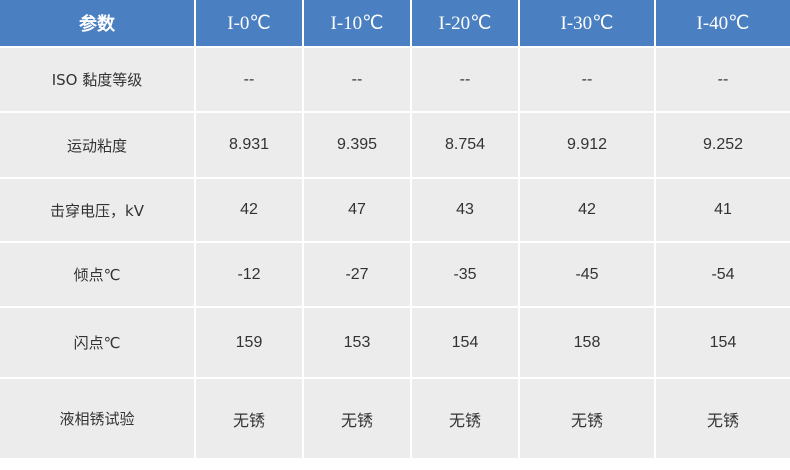 This screenshot has height=470, width=790. I want to click on value-cell: -35, so click(465, 274).